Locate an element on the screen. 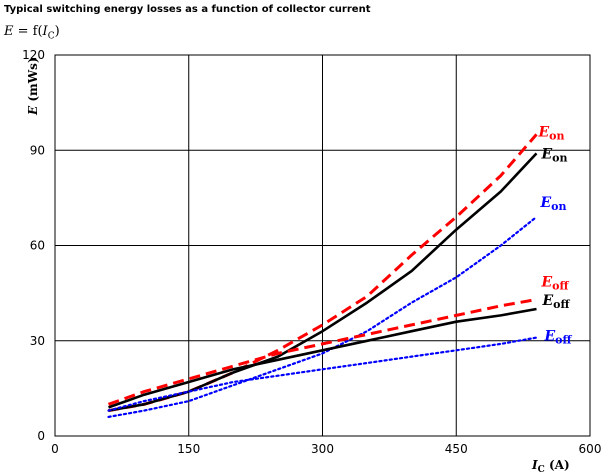  y-tick-labels: 0 30 60 90 120 is located at coordinates (33, 245).